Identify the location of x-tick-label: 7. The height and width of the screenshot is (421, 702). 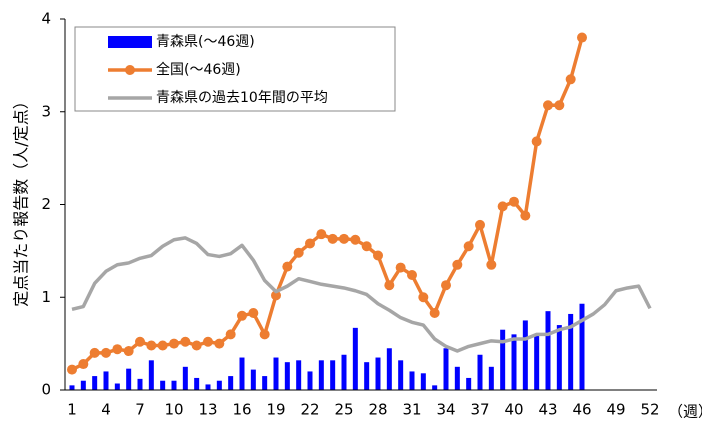
(140, 410).